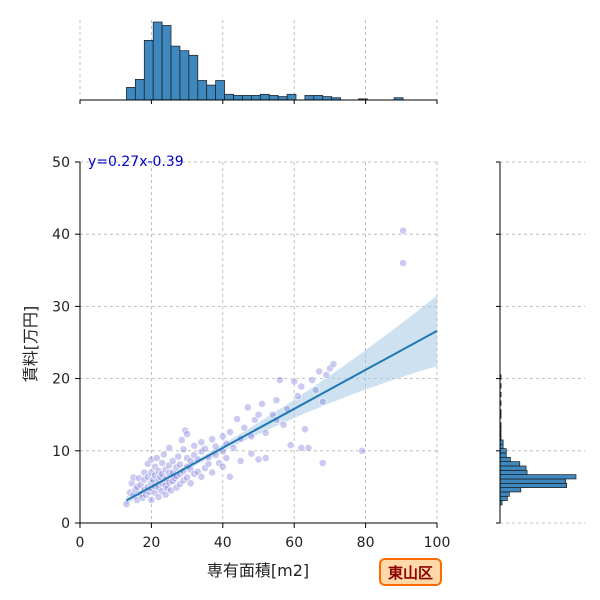 The image size is (600, 600). I want to click on y-tick-label: 40, so click(61, 235).